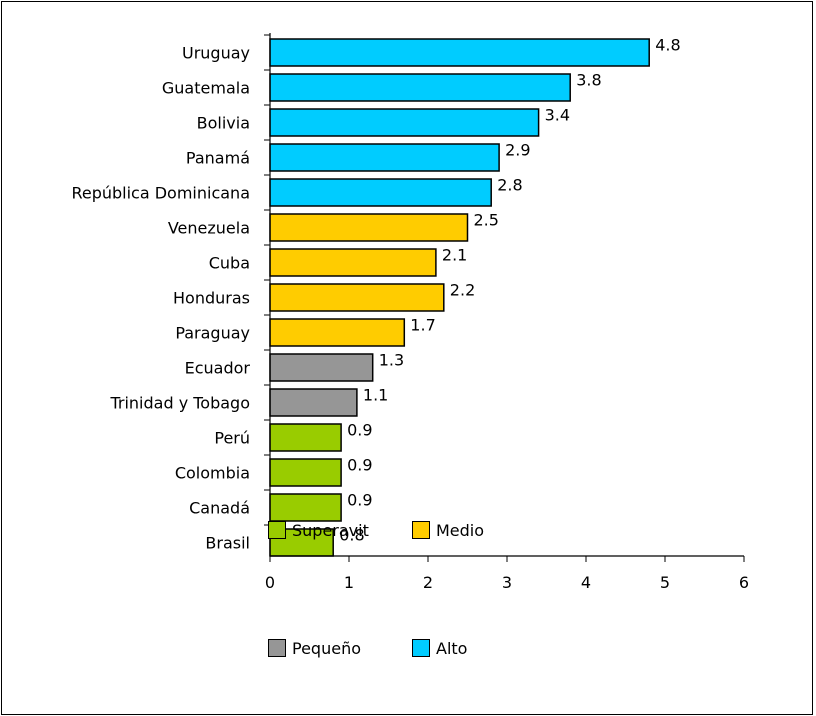 The image size is (816, 716). I want to click on bar-cuba, so click(353, 262).